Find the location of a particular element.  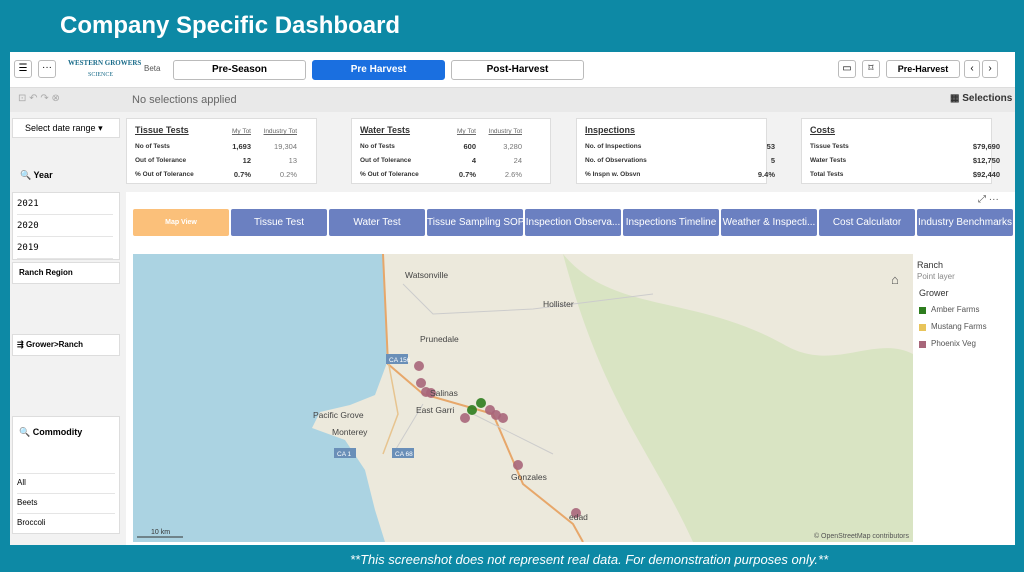

nav-tab: Map View is located at coordinates (181, 222).